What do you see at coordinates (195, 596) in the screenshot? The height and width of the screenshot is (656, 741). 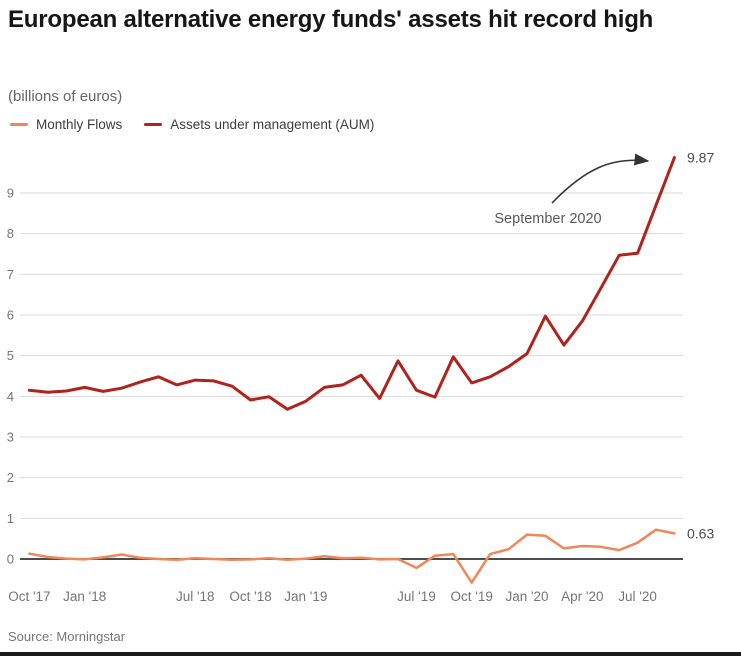 I see `x-tick-label: Jul '18` at bounding box center [195, 596].